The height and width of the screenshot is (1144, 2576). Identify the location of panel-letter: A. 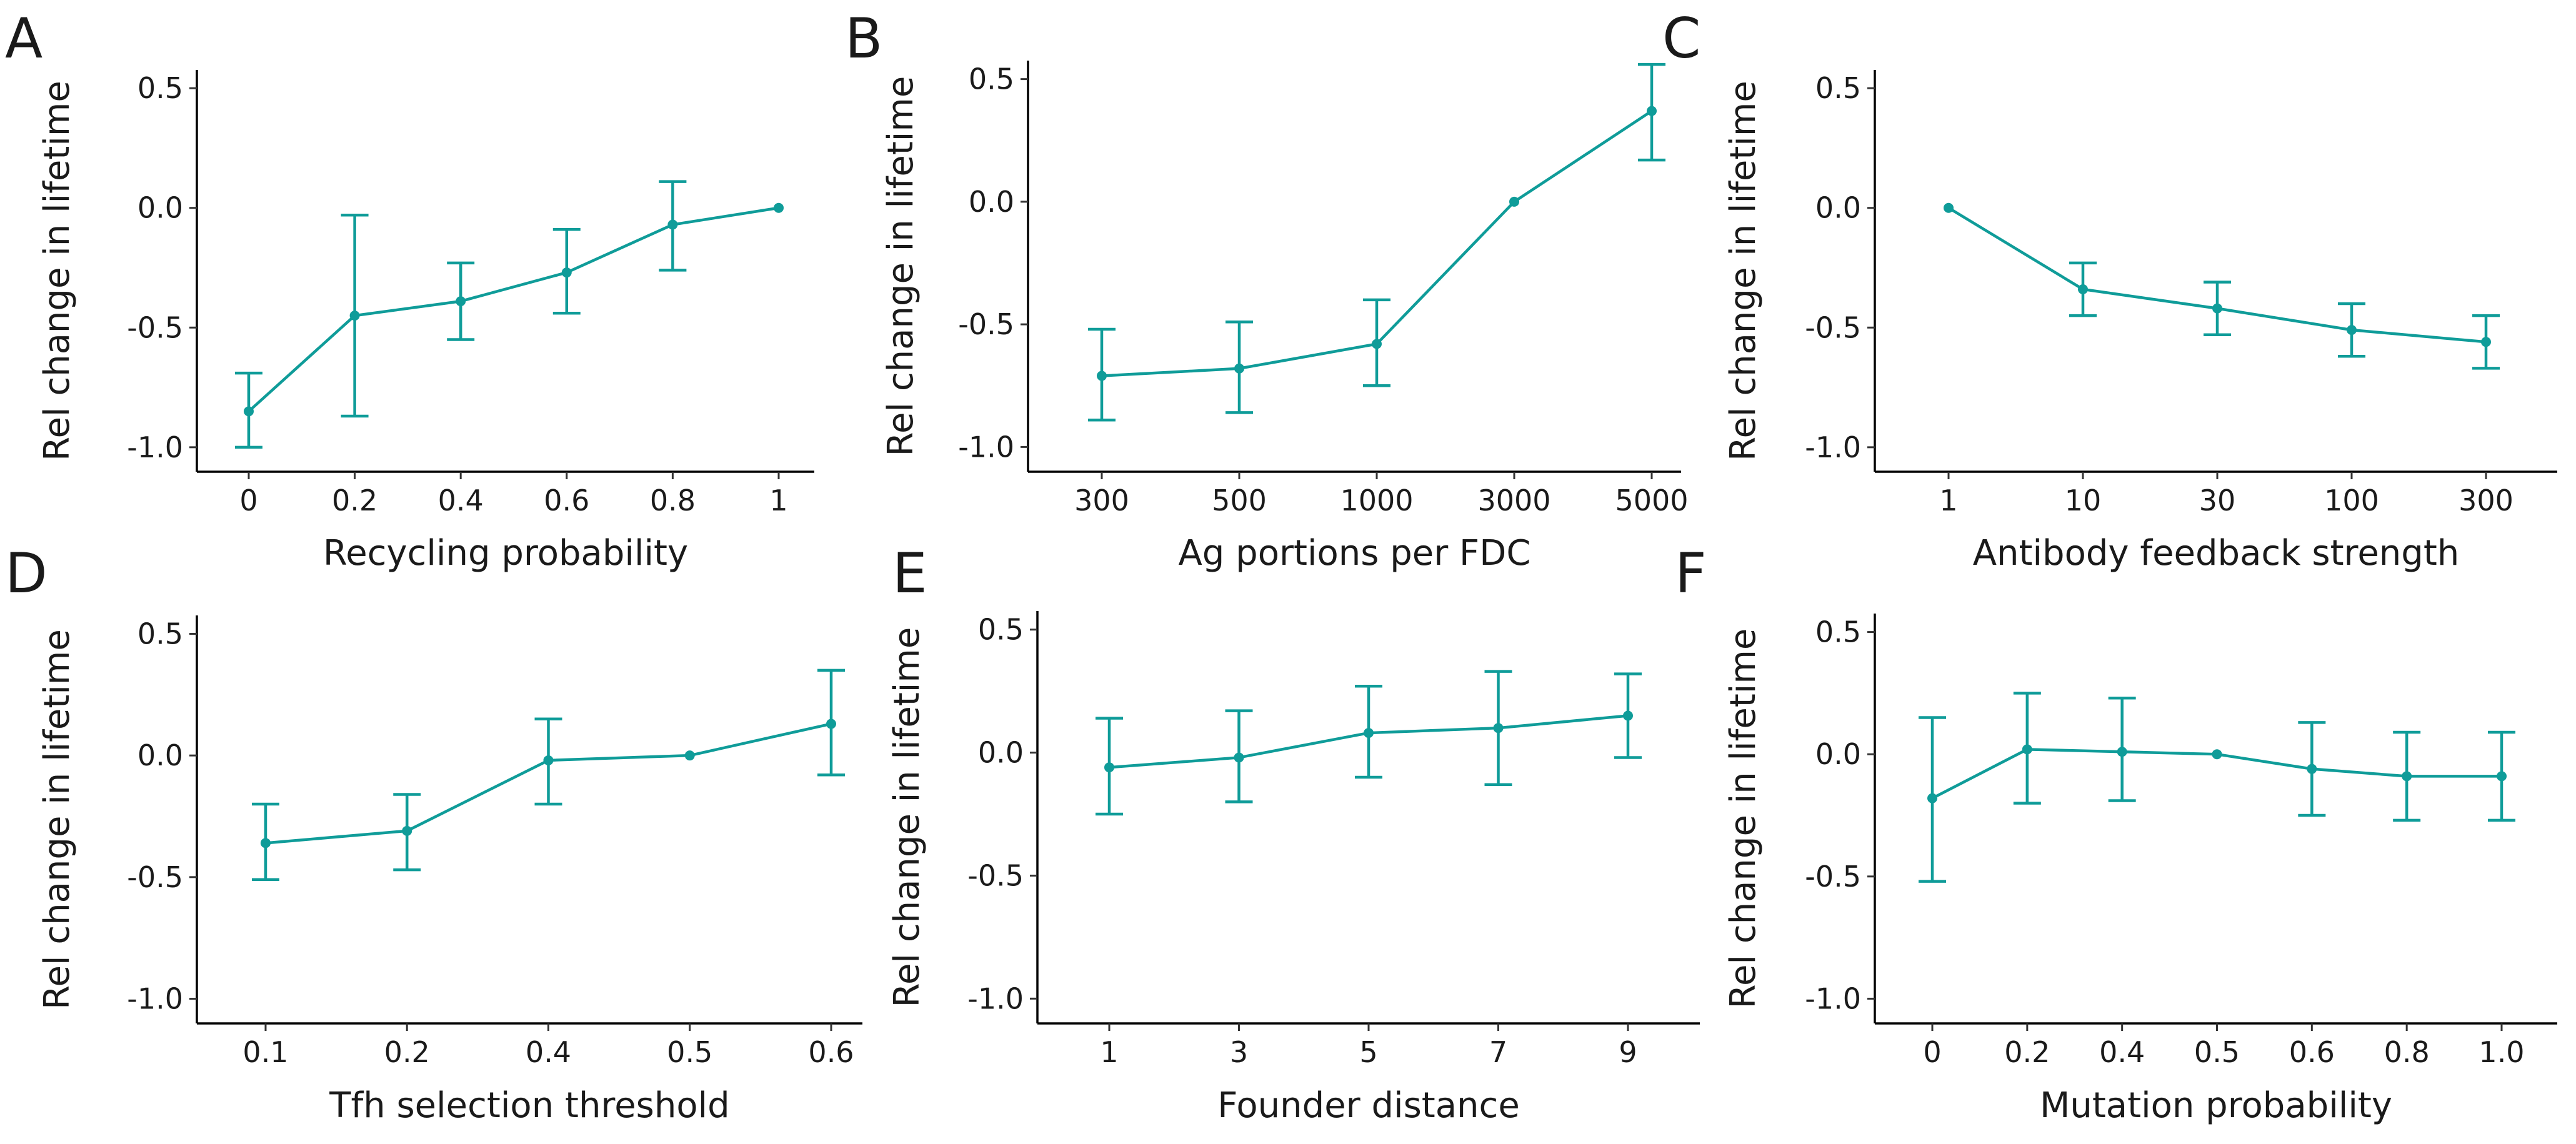
(23, 39).